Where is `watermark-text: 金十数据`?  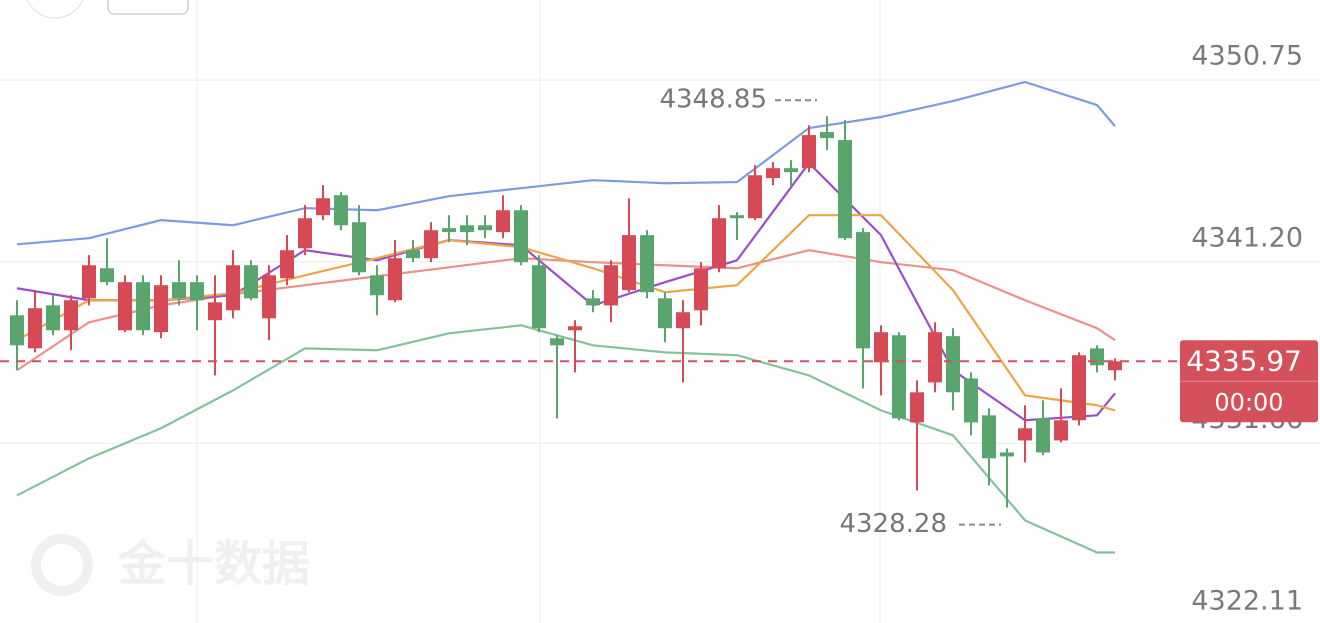
watermark-text: 金十数据 is located at coordinates (213, 564).